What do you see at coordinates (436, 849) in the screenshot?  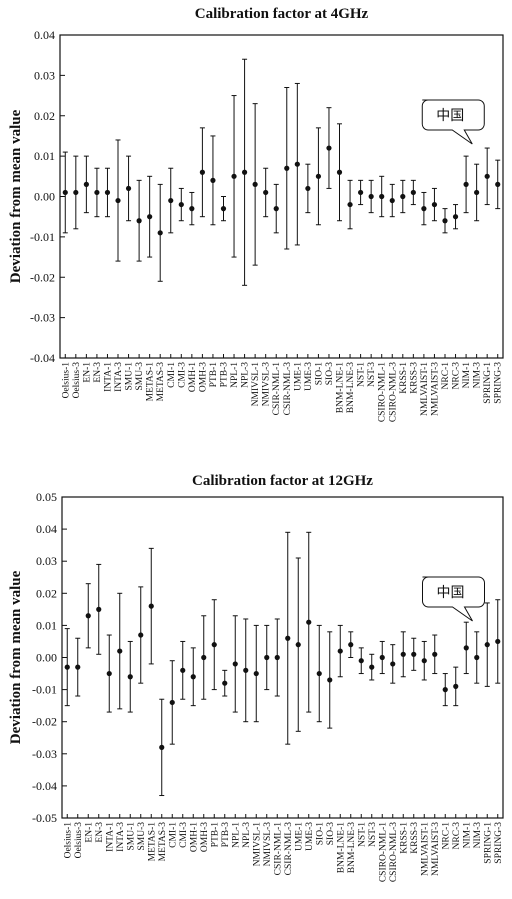 I see `x-tick-label: NMLVAIST-3` at bounding box center [436, 849].